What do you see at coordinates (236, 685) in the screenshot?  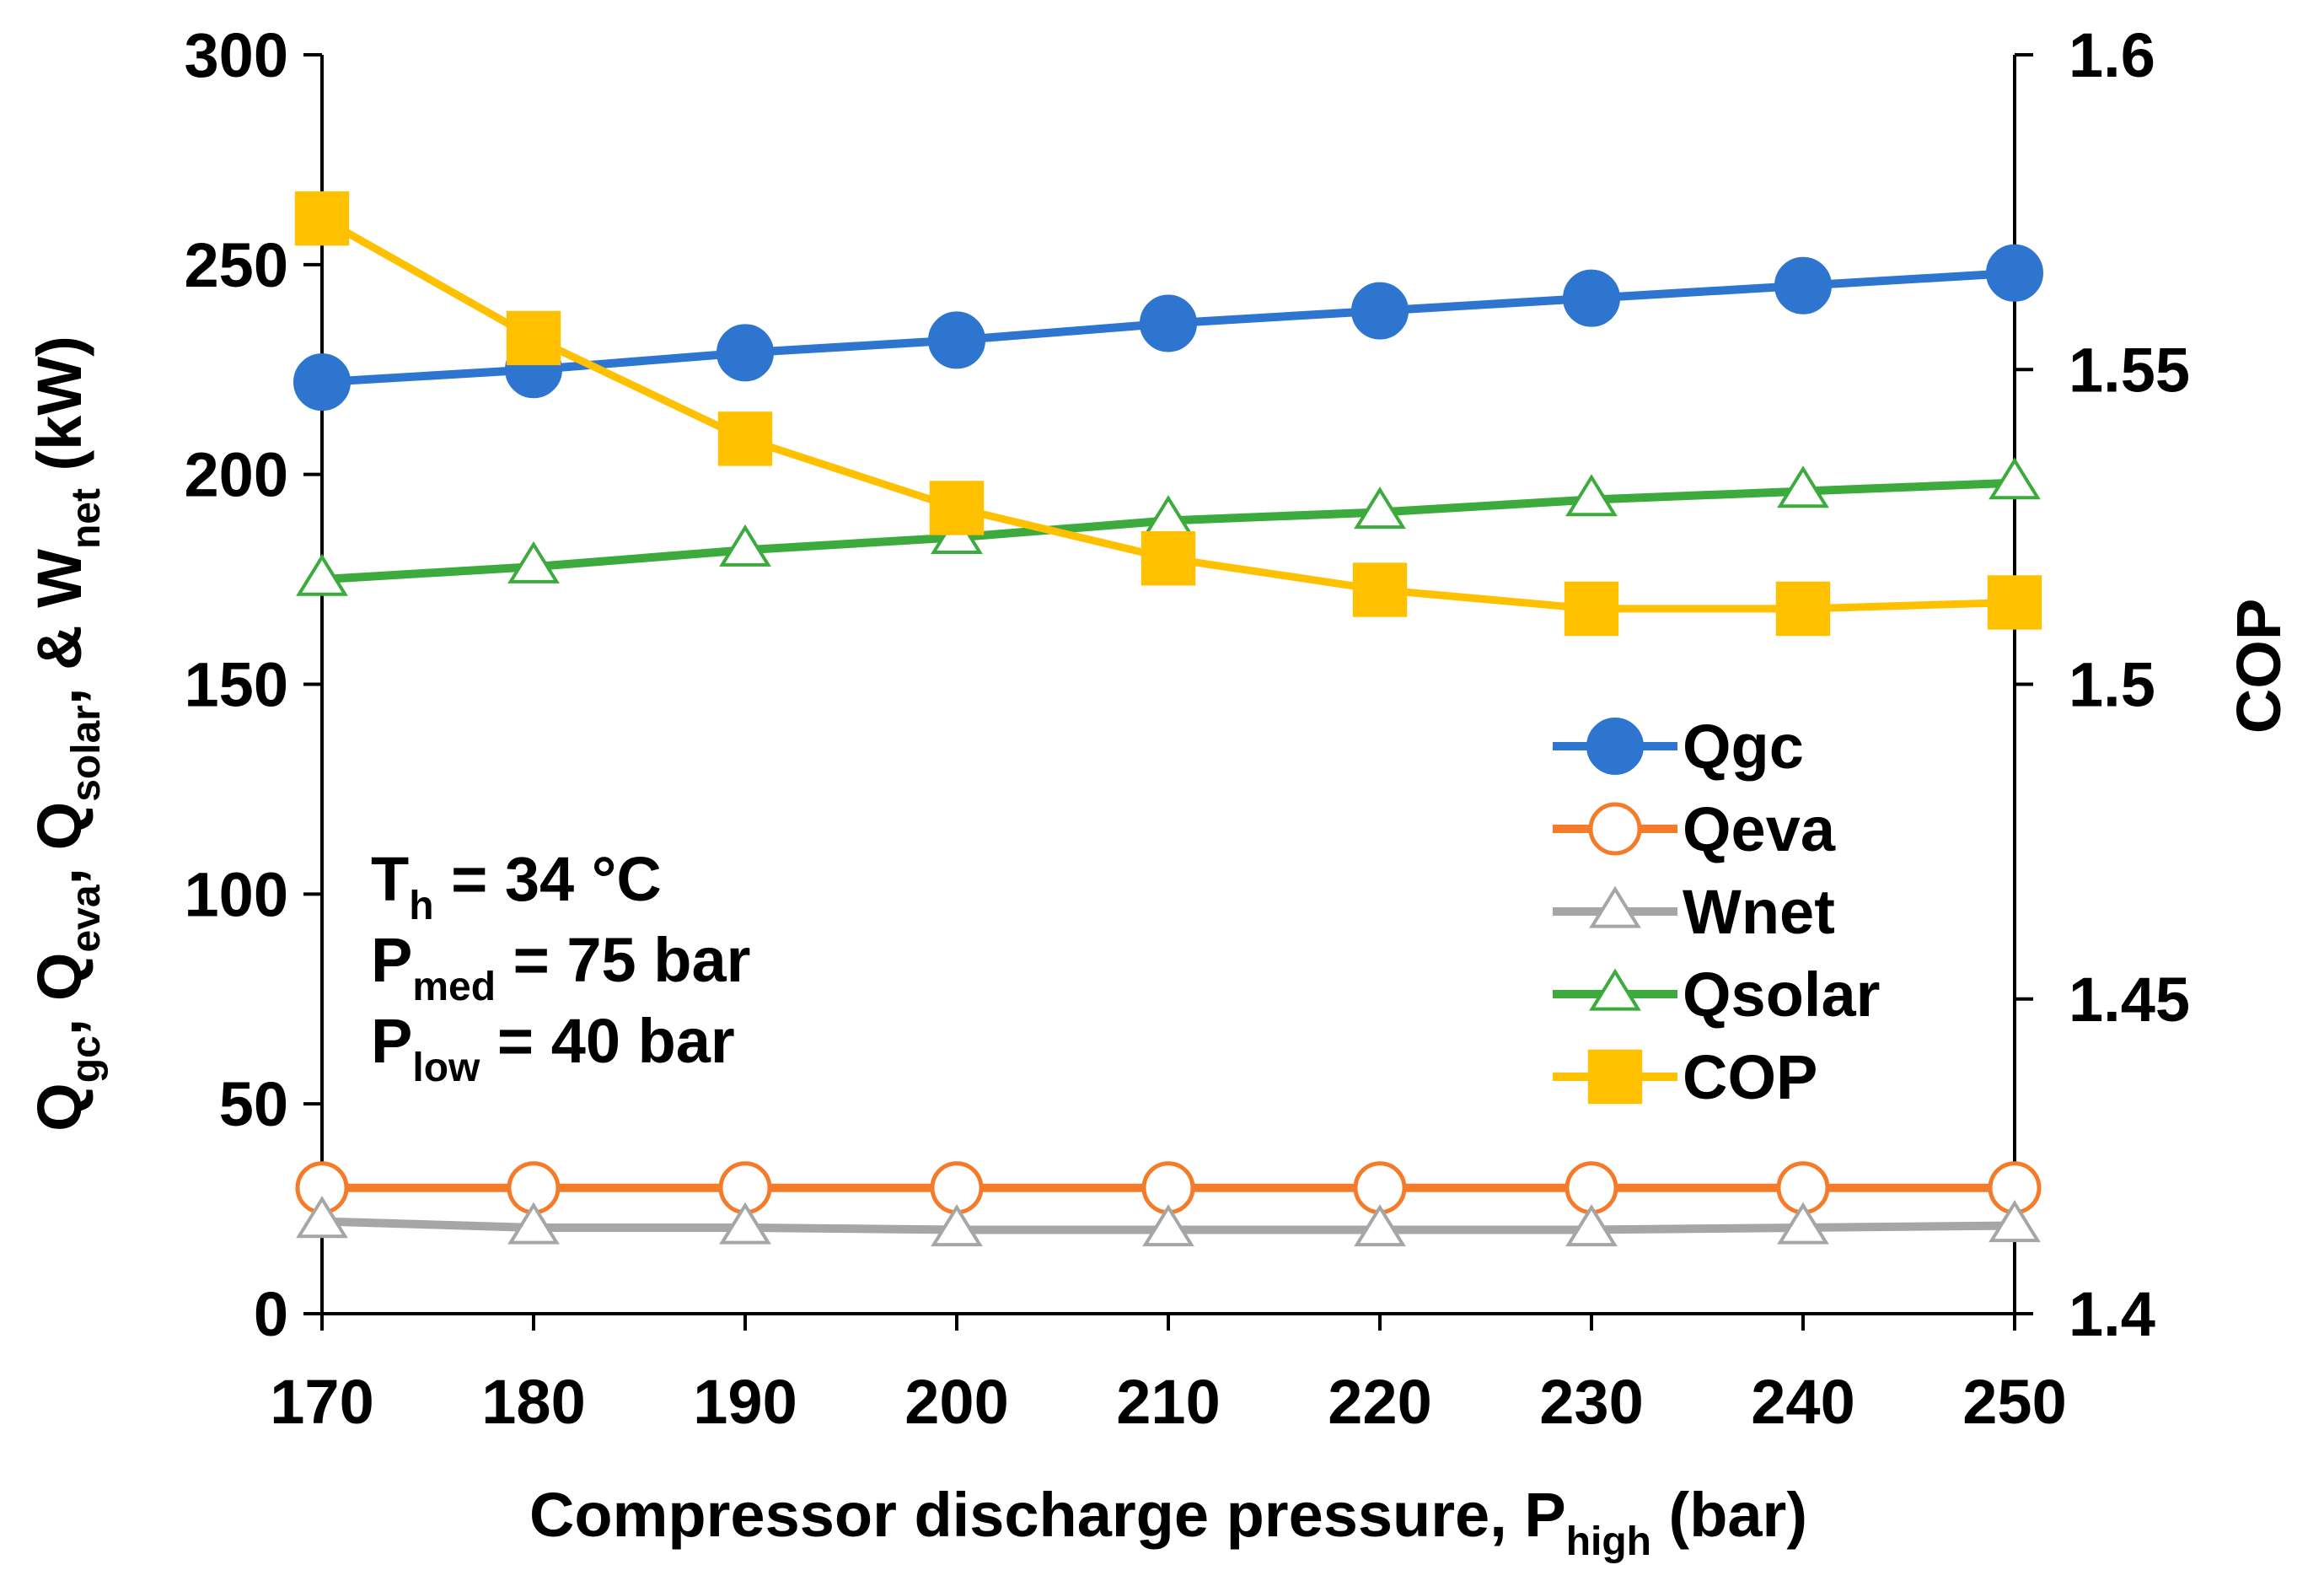 I see `y-left-tick-label: 150` at bounding box center [236, 685].